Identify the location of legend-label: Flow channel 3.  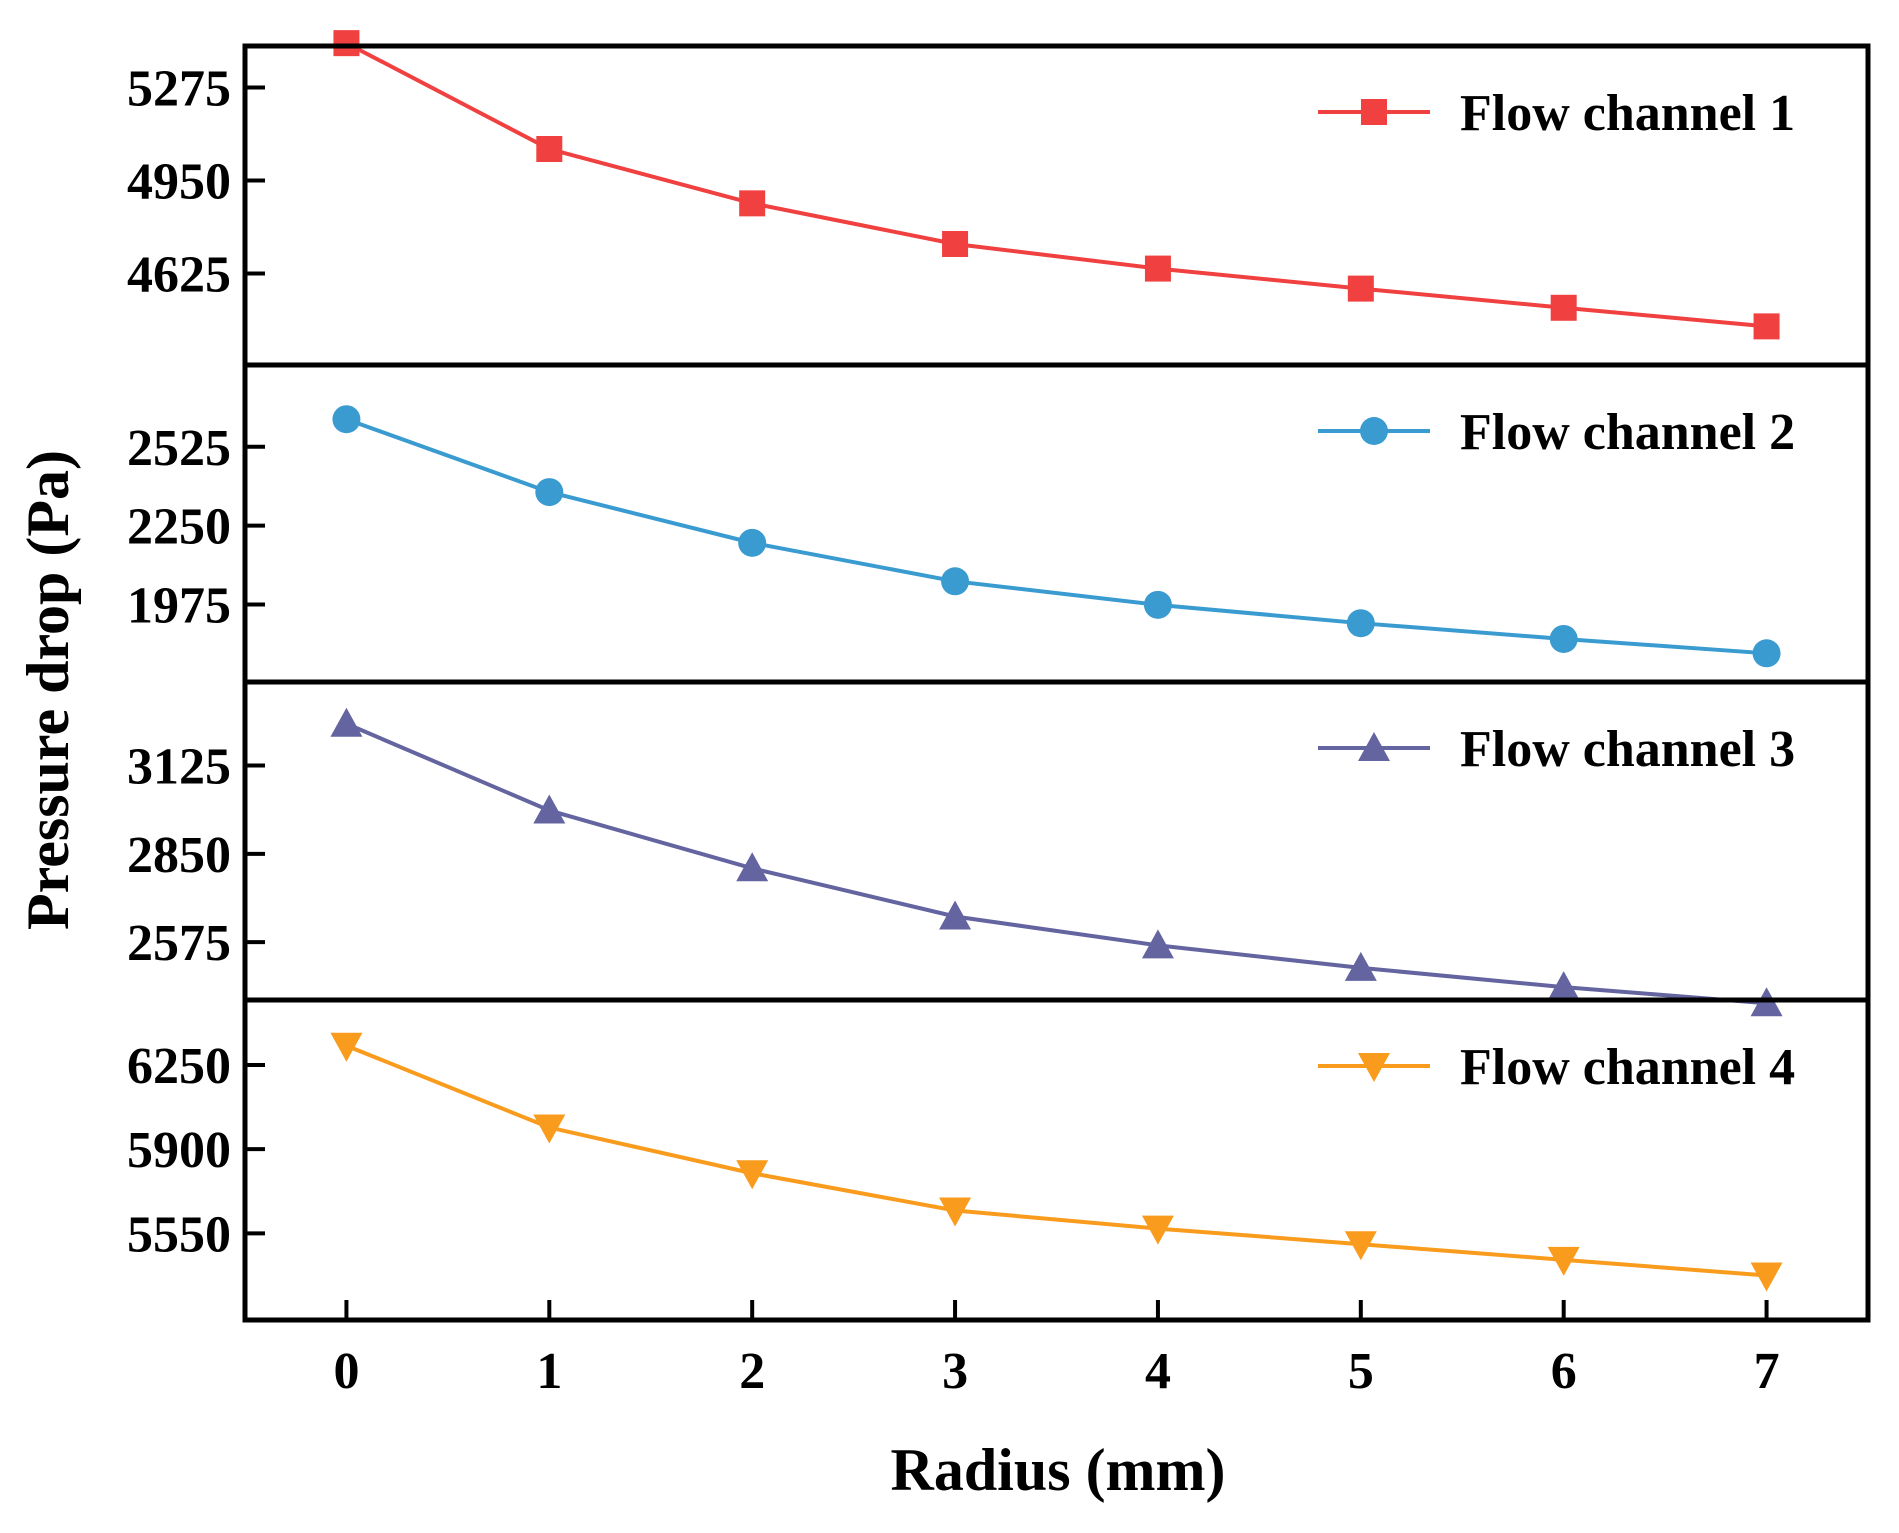
(1627, 749).